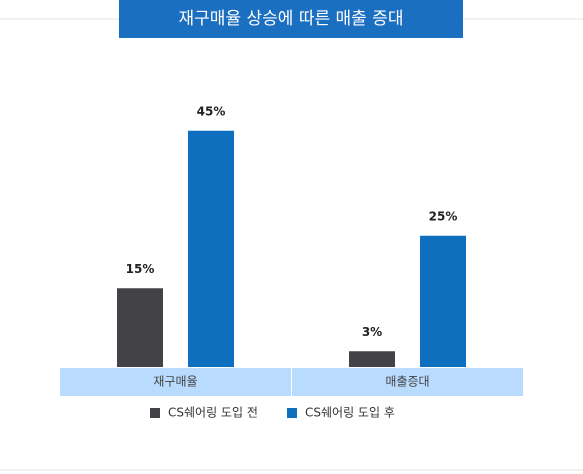  I want to click on data-label: 15%, so click(140, 269).